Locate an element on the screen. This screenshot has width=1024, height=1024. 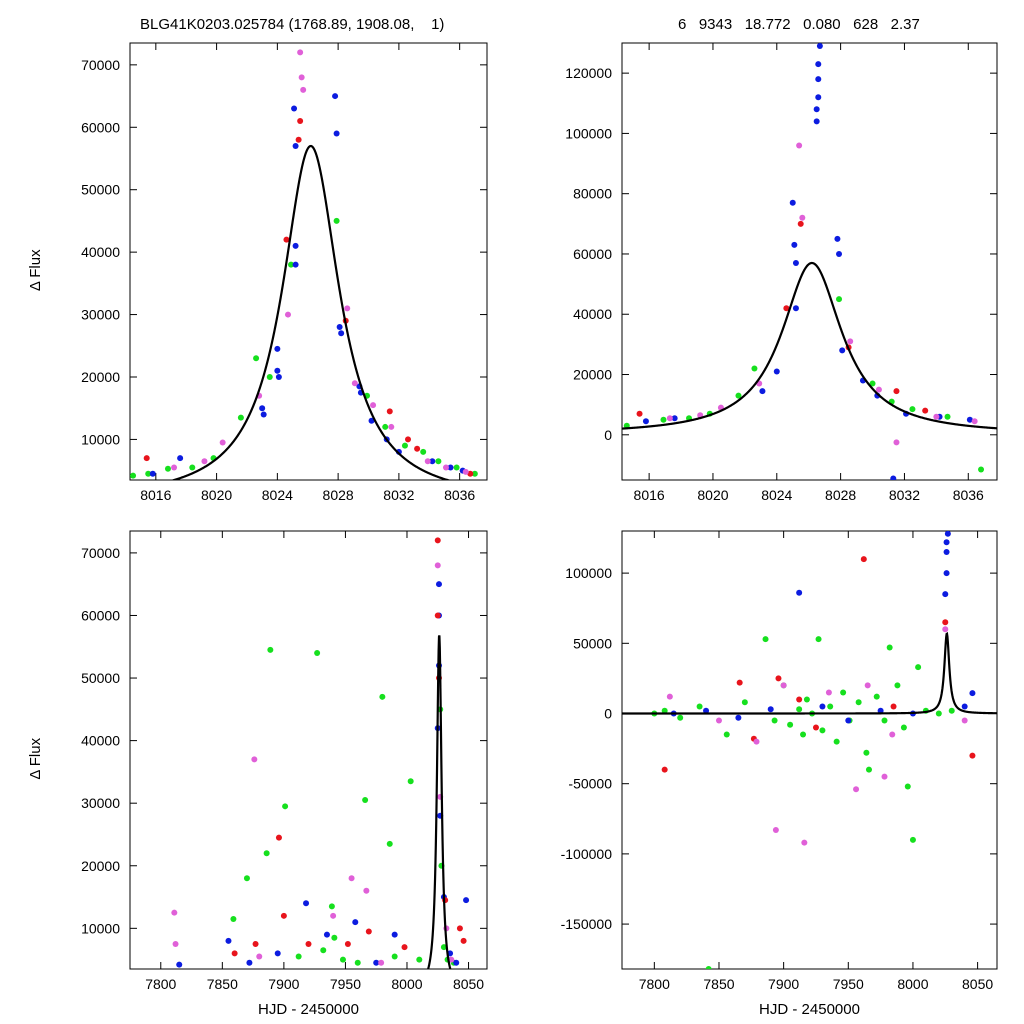
series-blue is located at coordinates (307, 285).